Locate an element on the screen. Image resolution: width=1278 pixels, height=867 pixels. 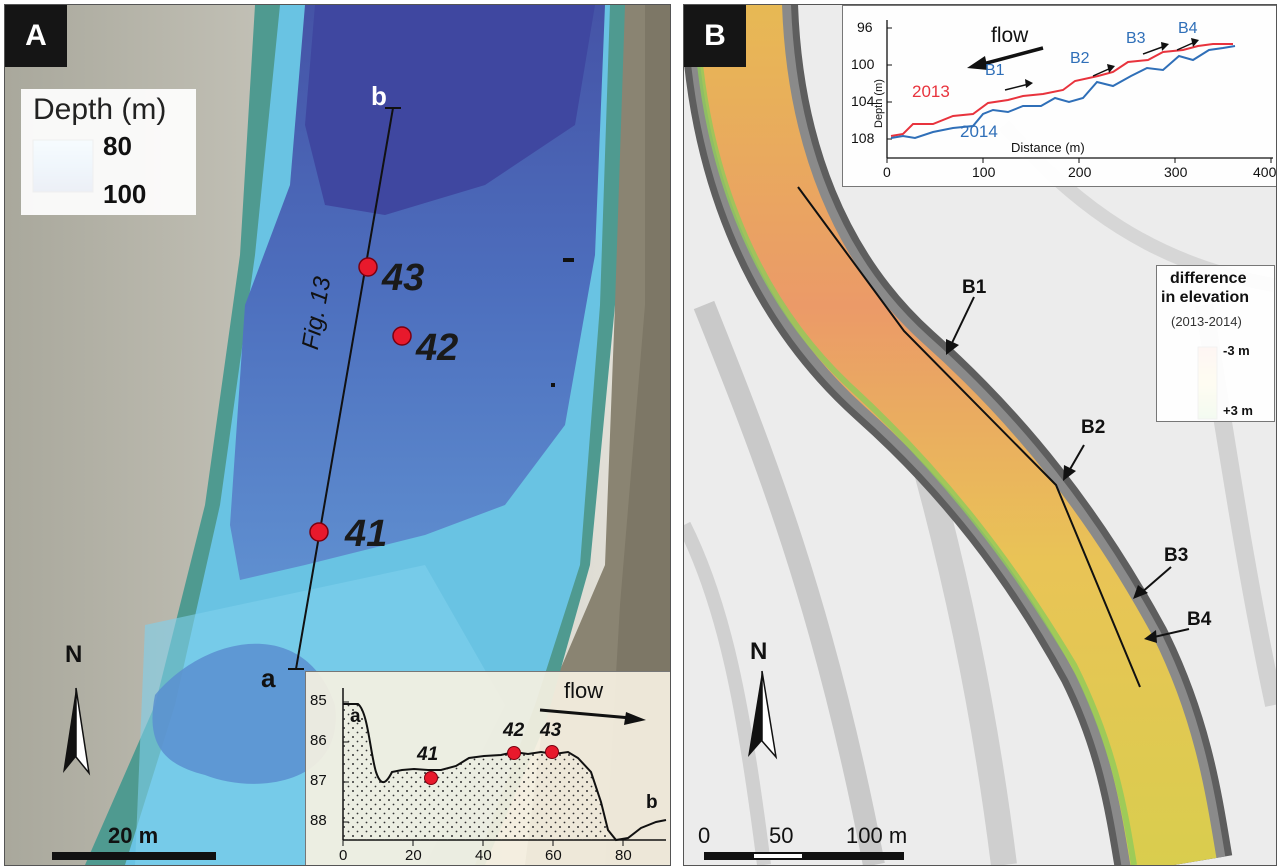
inset-marker-b4: B4 is located at coordinates (1188, 28).